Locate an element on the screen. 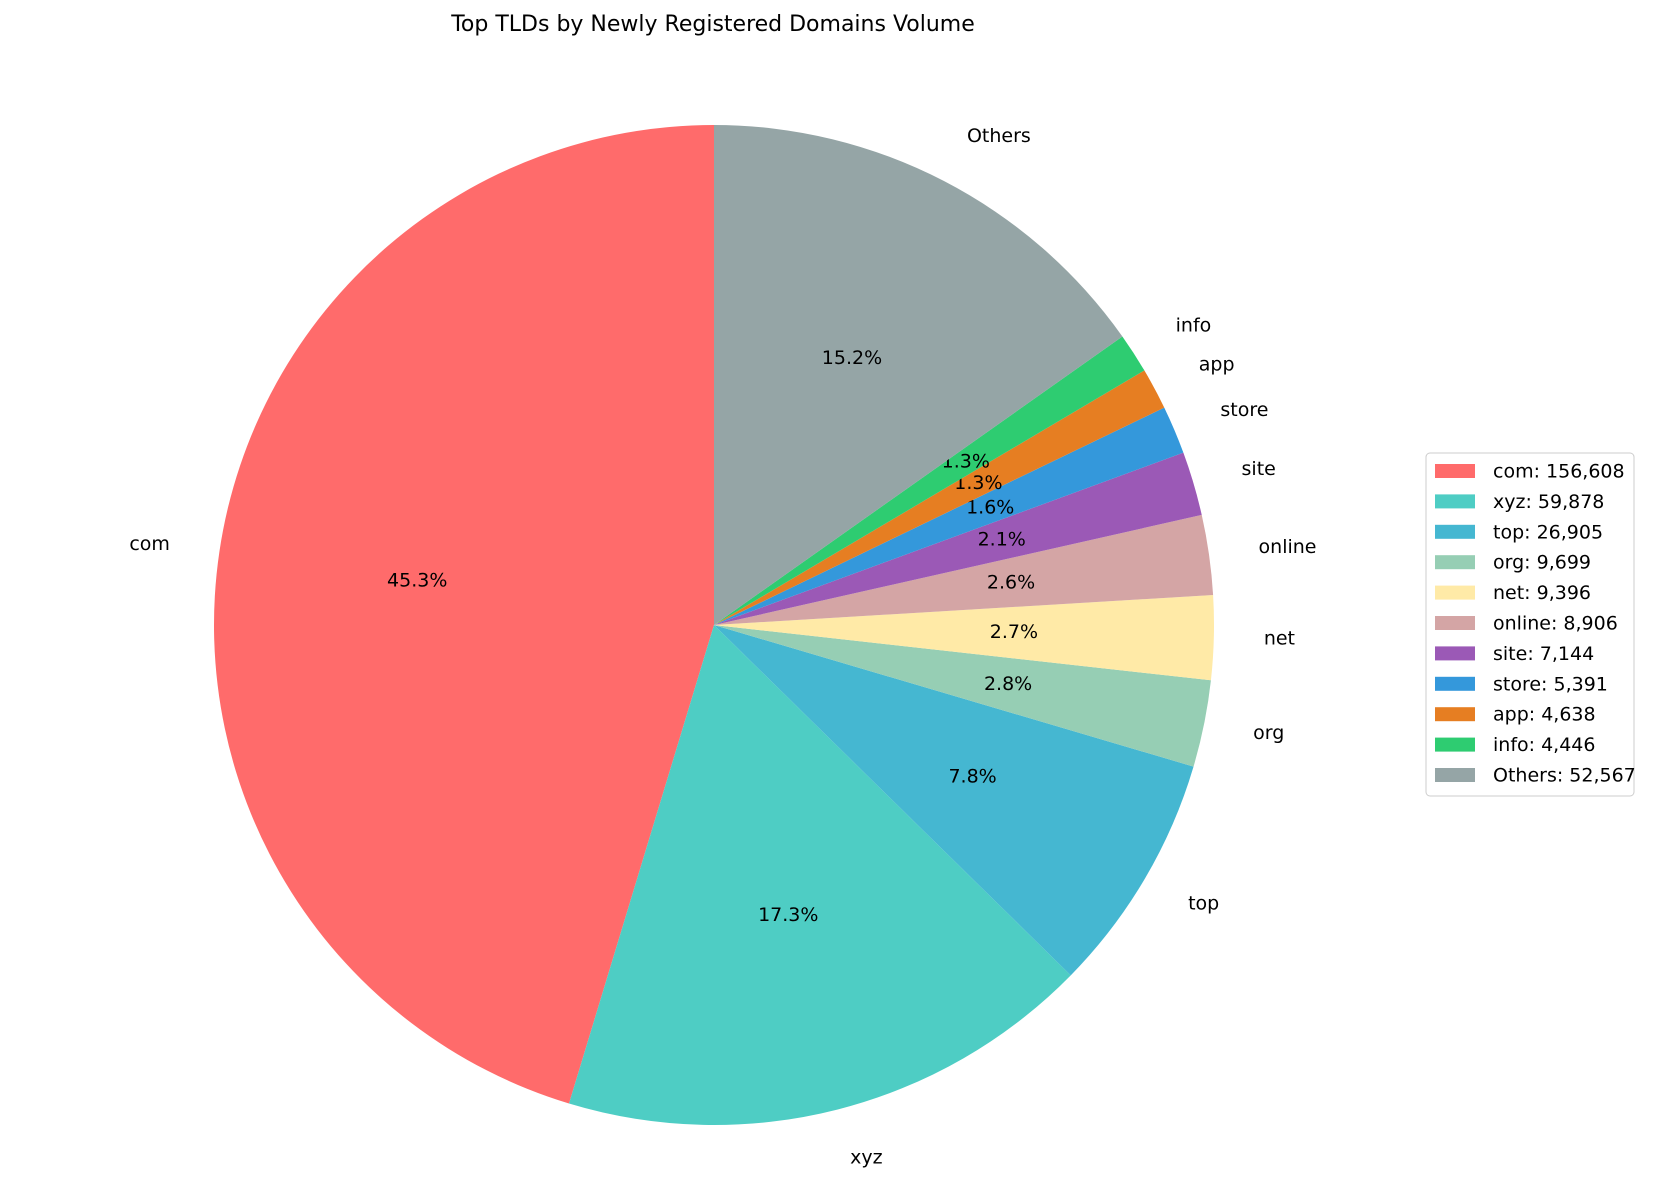 This screenshot has height=1185, width=1667. legend-label: info: 4,446 is located at coordinates (1544, 745).